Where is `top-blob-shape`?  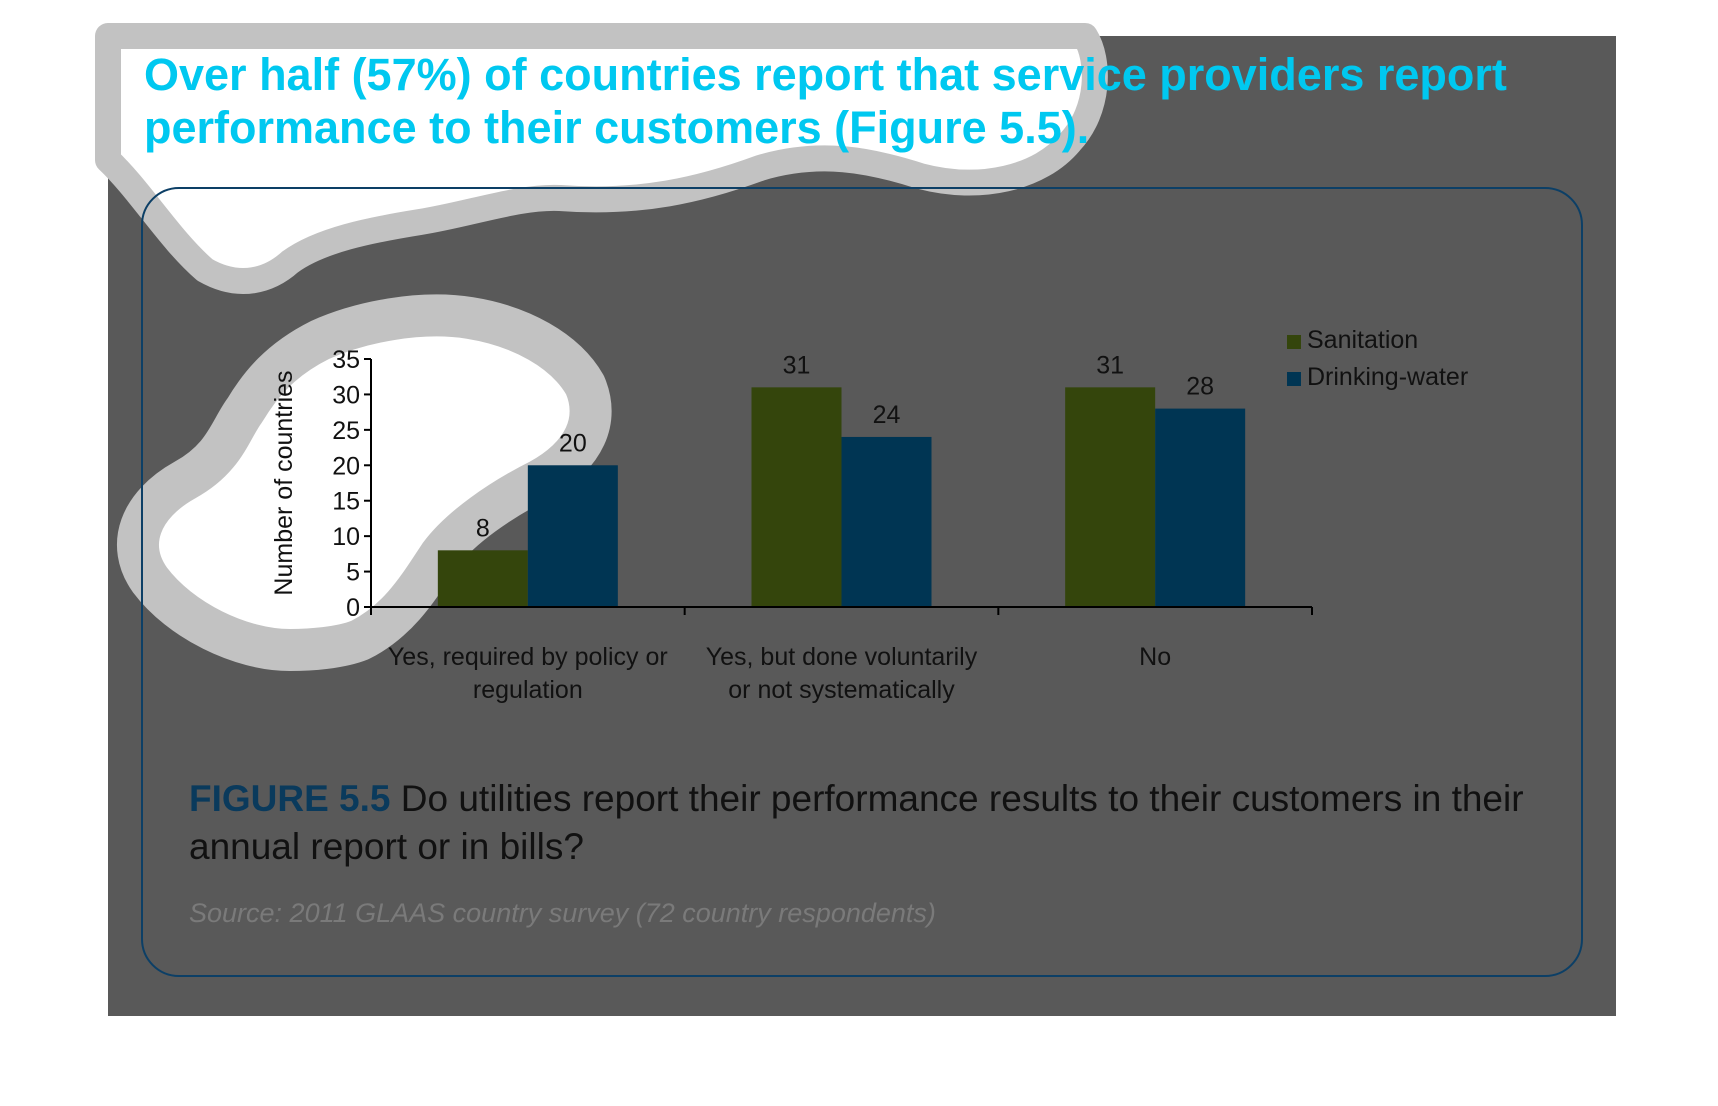
top-blob-shape is located at coordinates (601, 158).